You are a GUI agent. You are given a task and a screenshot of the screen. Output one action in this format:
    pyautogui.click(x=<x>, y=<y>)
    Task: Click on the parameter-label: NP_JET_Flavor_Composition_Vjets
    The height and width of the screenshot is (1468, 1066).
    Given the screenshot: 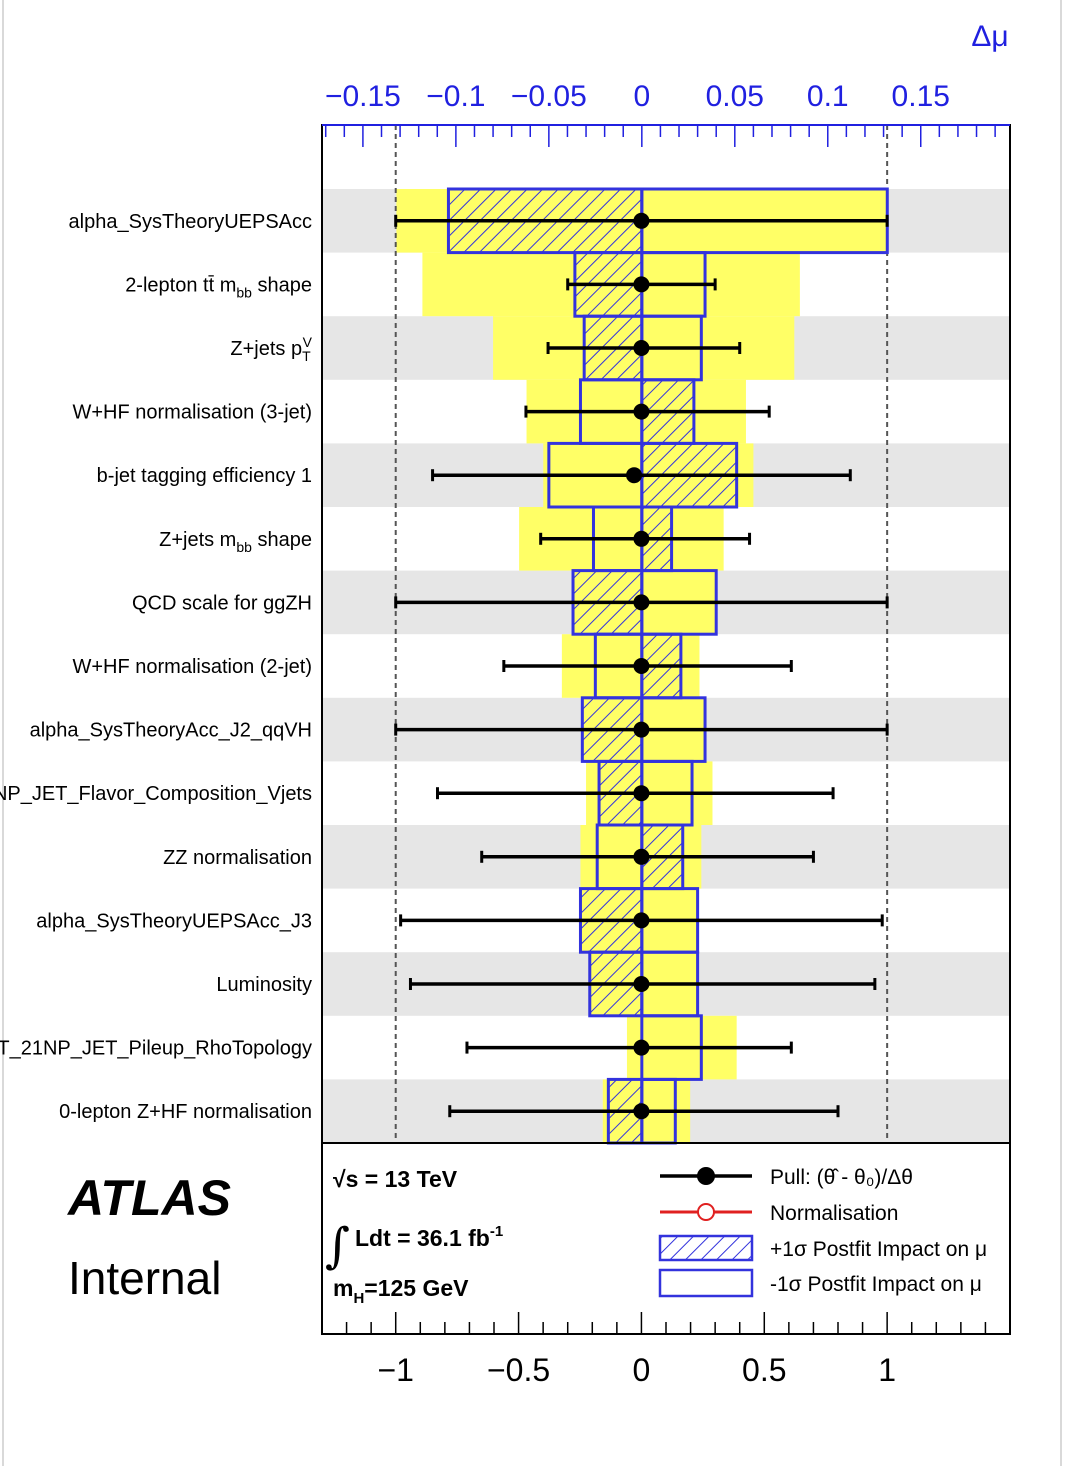 What is the action you would take?
    pyautogui.click(x=156, y=794)
    